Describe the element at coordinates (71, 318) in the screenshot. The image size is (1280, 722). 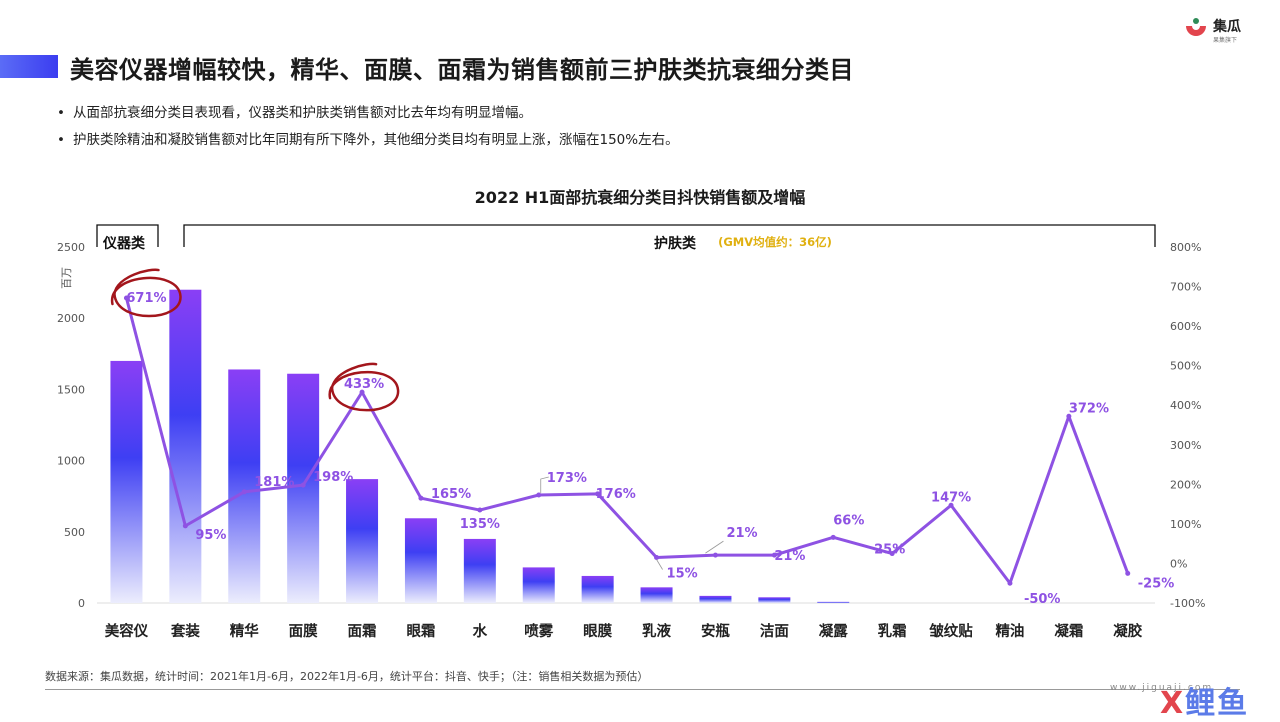
I see `y-tick-label: 2000` at that location.